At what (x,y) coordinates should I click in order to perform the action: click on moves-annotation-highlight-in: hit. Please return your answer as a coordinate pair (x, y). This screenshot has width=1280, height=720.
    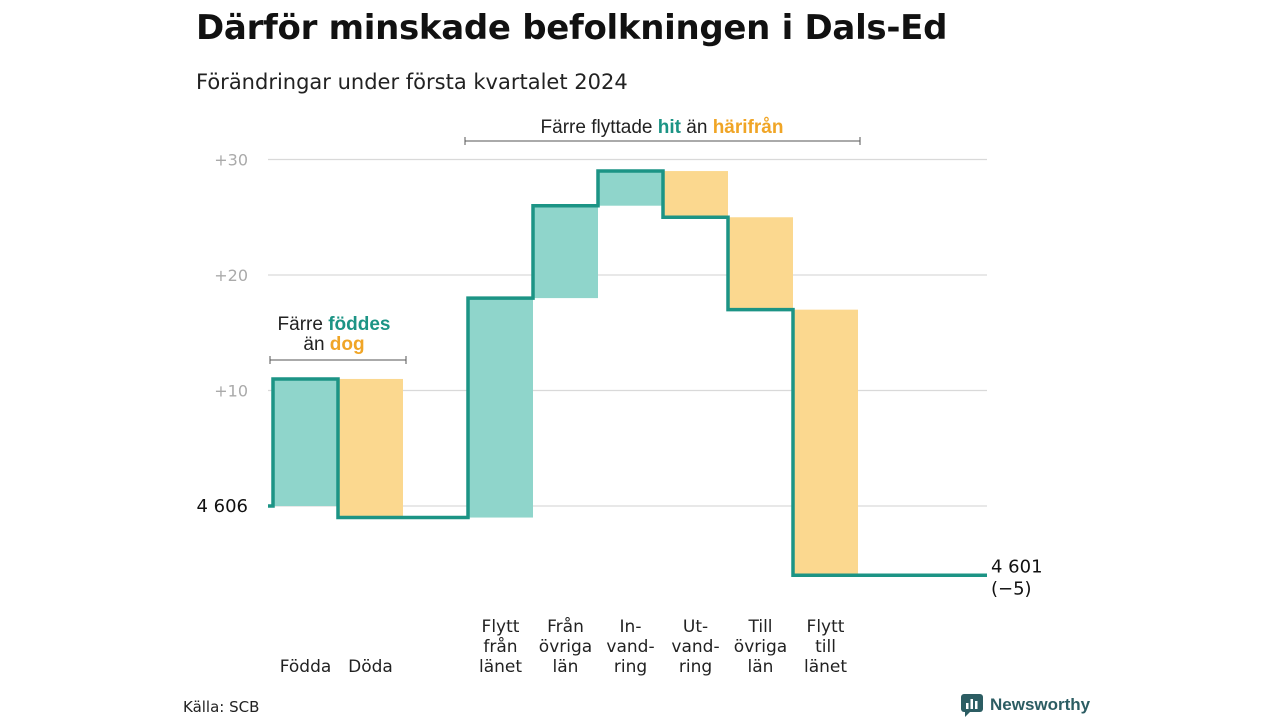
    Looking at the image, I should click on (669, 127).